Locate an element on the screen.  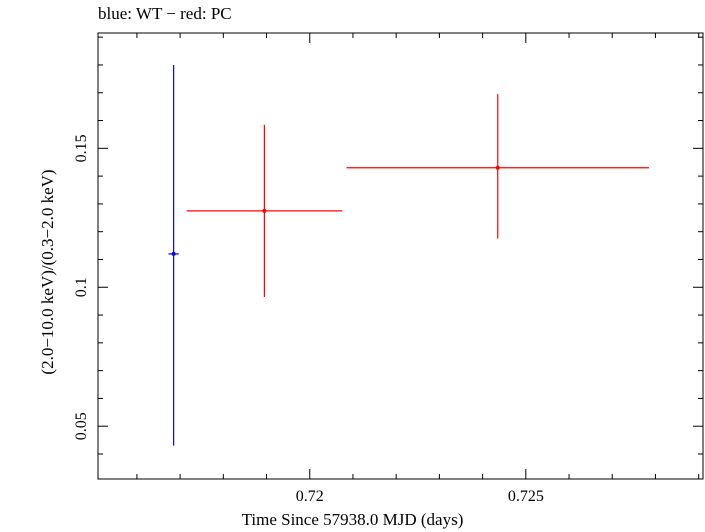
x-tick-label: 0.725 is located at coordinates (526, 496).